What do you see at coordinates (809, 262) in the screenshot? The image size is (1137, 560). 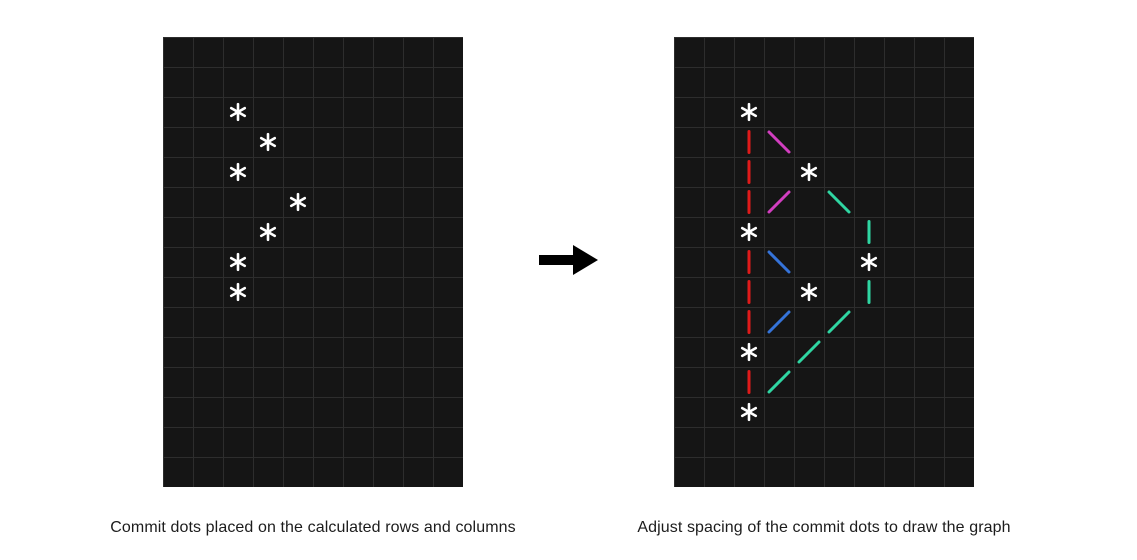 I see `right-grid-drawing-layer` at bounding box center [809, 262].